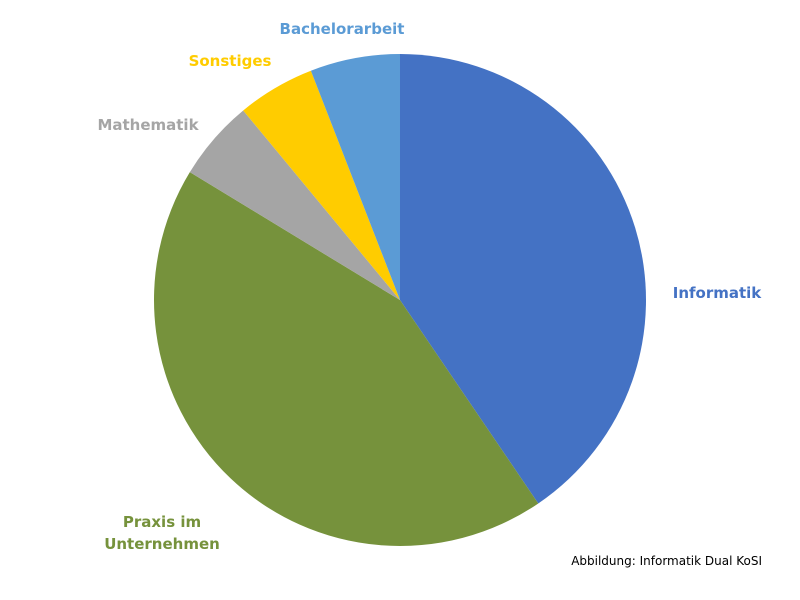 This screenshot has width=800, height=600. Describe the element at coordinates (342, 29) in the screenshot. I see `slice-label: Bachelorarbeit` at that location.